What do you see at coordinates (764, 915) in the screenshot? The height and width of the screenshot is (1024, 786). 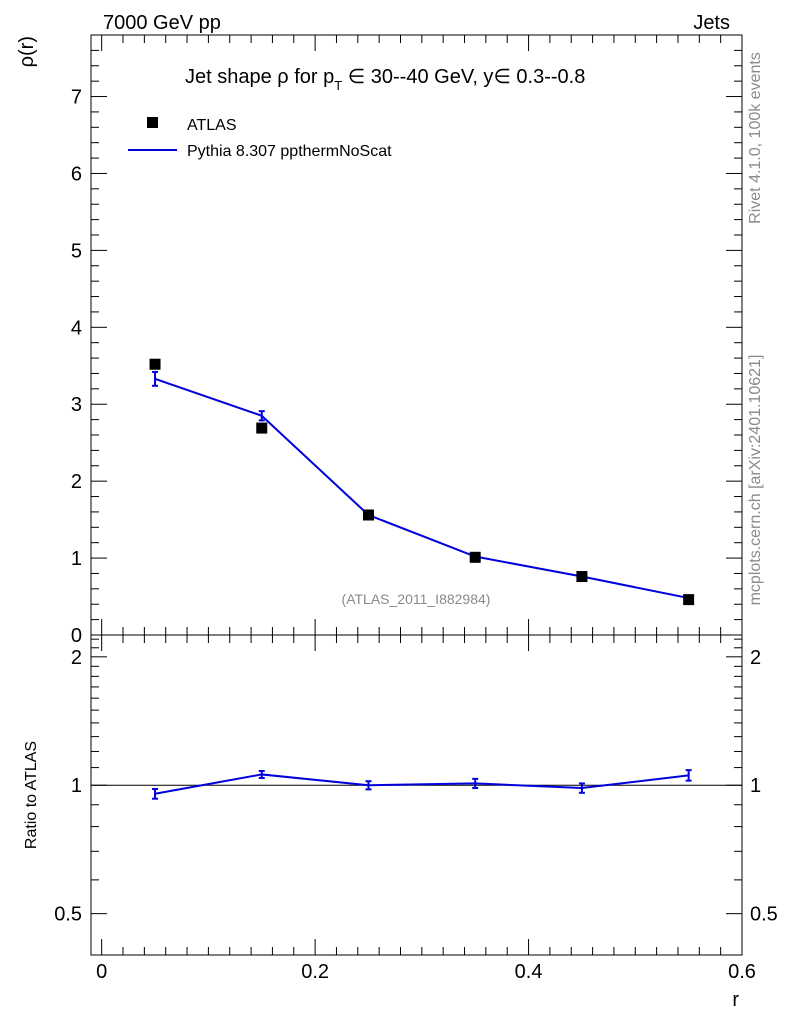 I see `ratio-y-tick-label-right: 0.5` at bounding box center [764, 915].